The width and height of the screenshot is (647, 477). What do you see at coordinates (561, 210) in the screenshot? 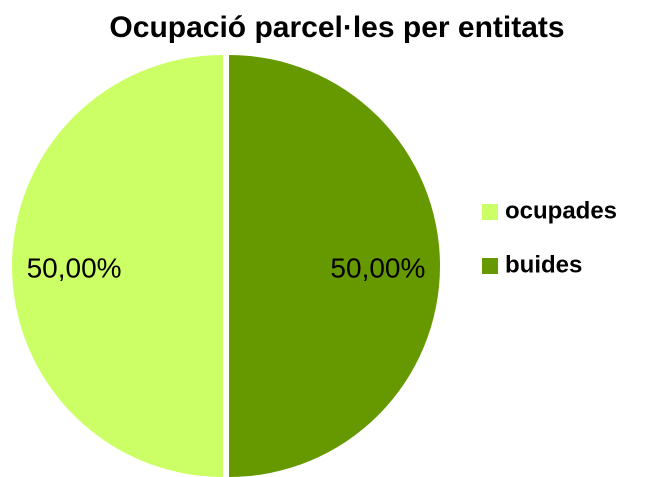
I see `legend-label: ocupades` at bounding box center [561, 210].